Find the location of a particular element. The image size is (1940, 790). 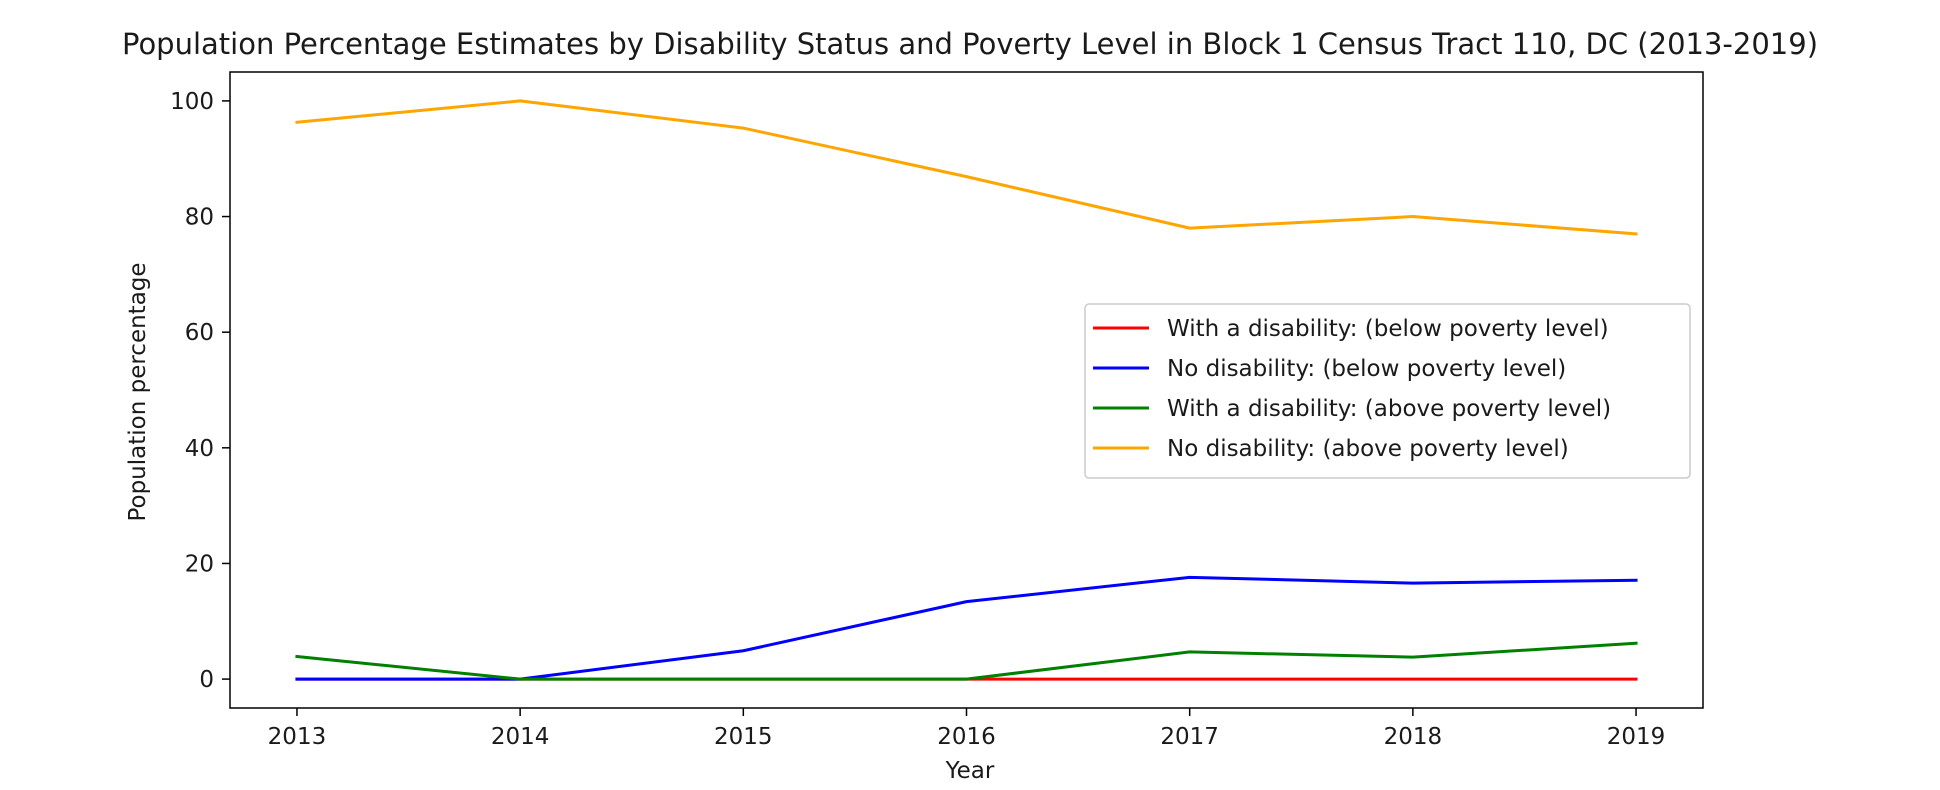

y-tick-label-20: 20 is located at coordinates (199, 564).